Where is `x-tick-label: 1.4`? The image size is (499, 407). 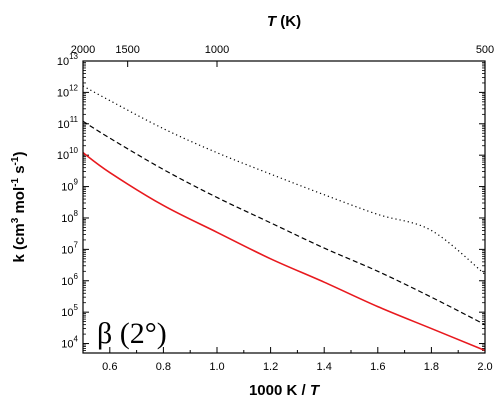
x-tick-label: 1.4 is located at coordinates (324, 367).